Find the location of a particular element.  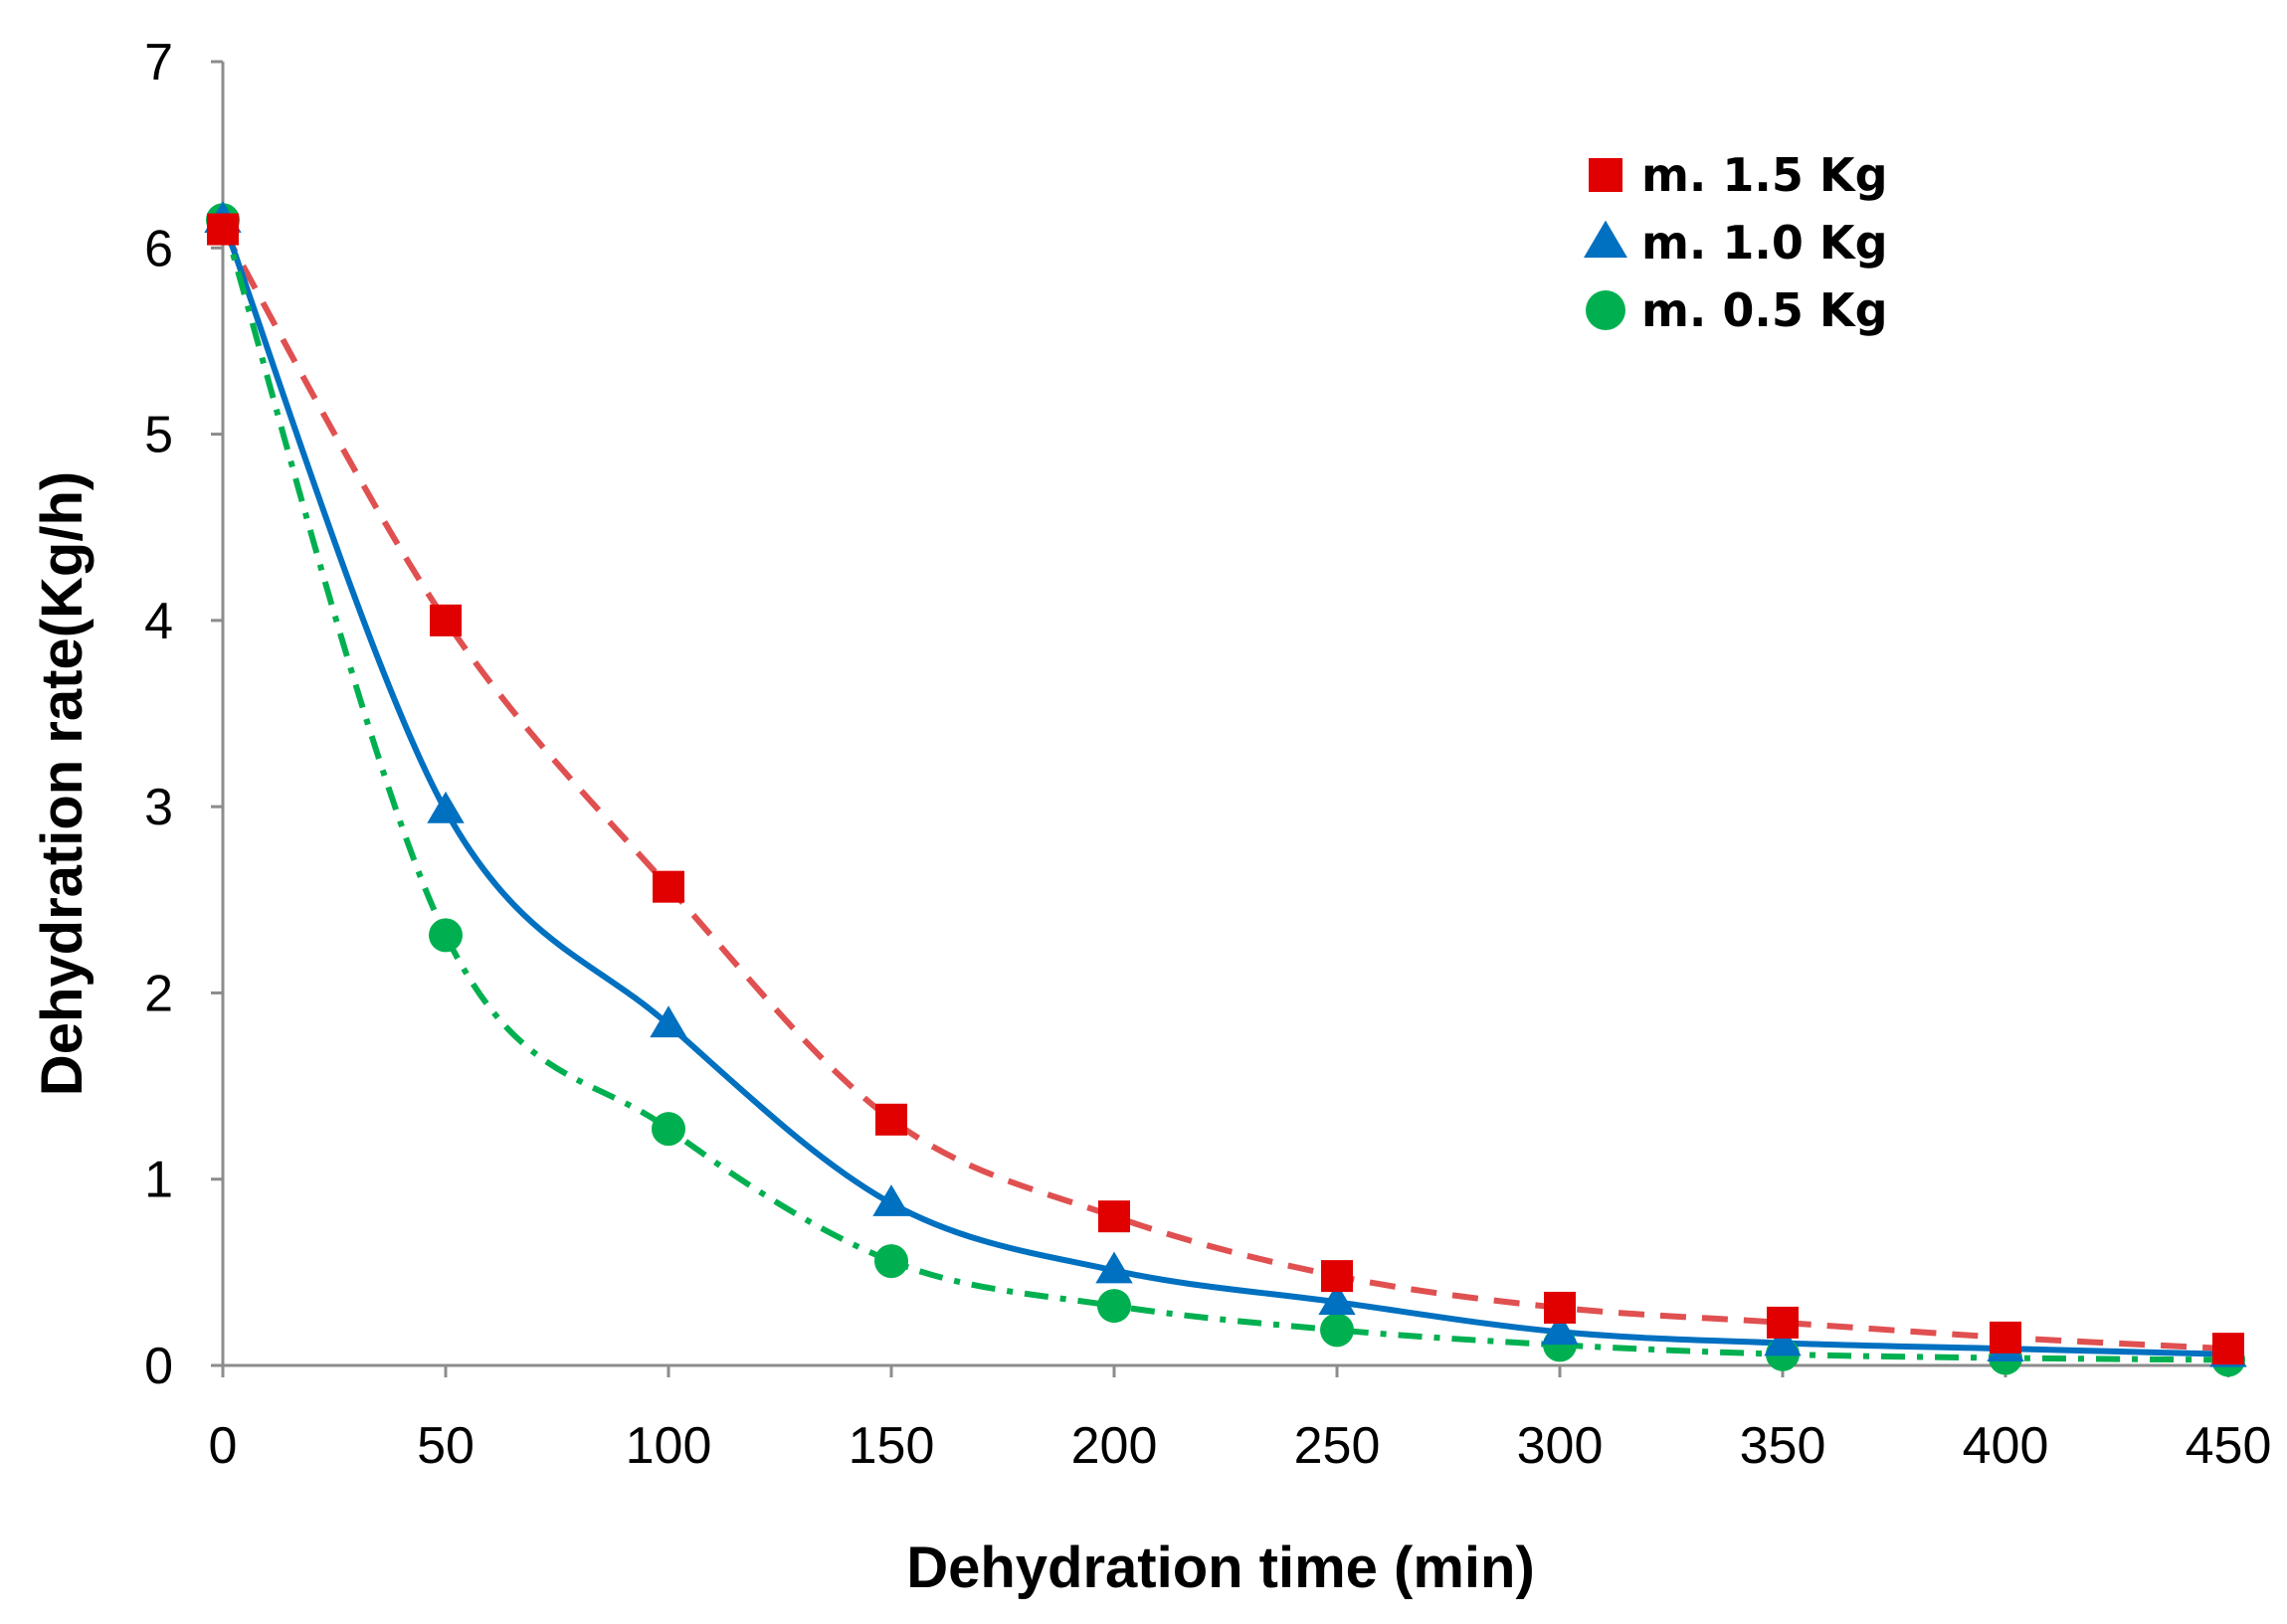

x-tick-label: 350 is located at coordinates (1783, 1446).